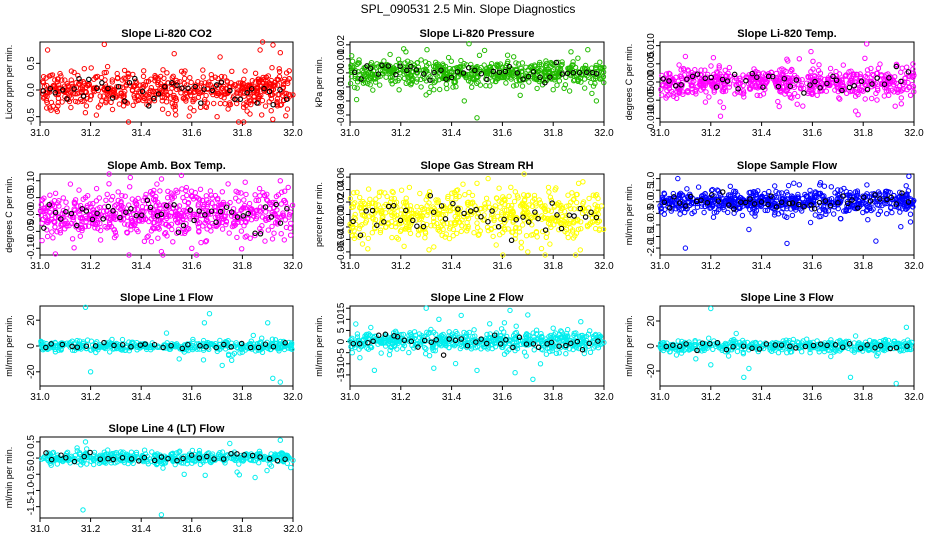 The image size is (936, 540). What do you see at coordinates (477, 82) in the screenshot?
I see `plot-frame` at bounding box center [477, 82].